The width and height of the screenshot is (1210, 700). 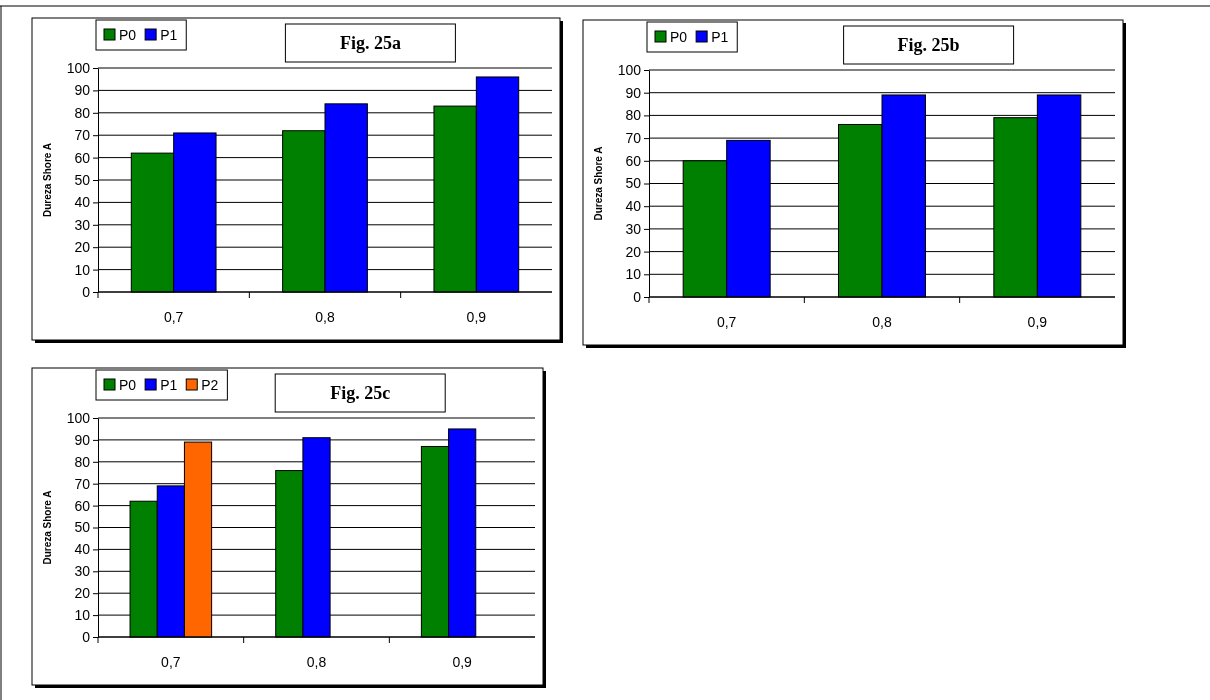 I want to click on chart-title: Fig. 25c, so click(x=360, y=393).